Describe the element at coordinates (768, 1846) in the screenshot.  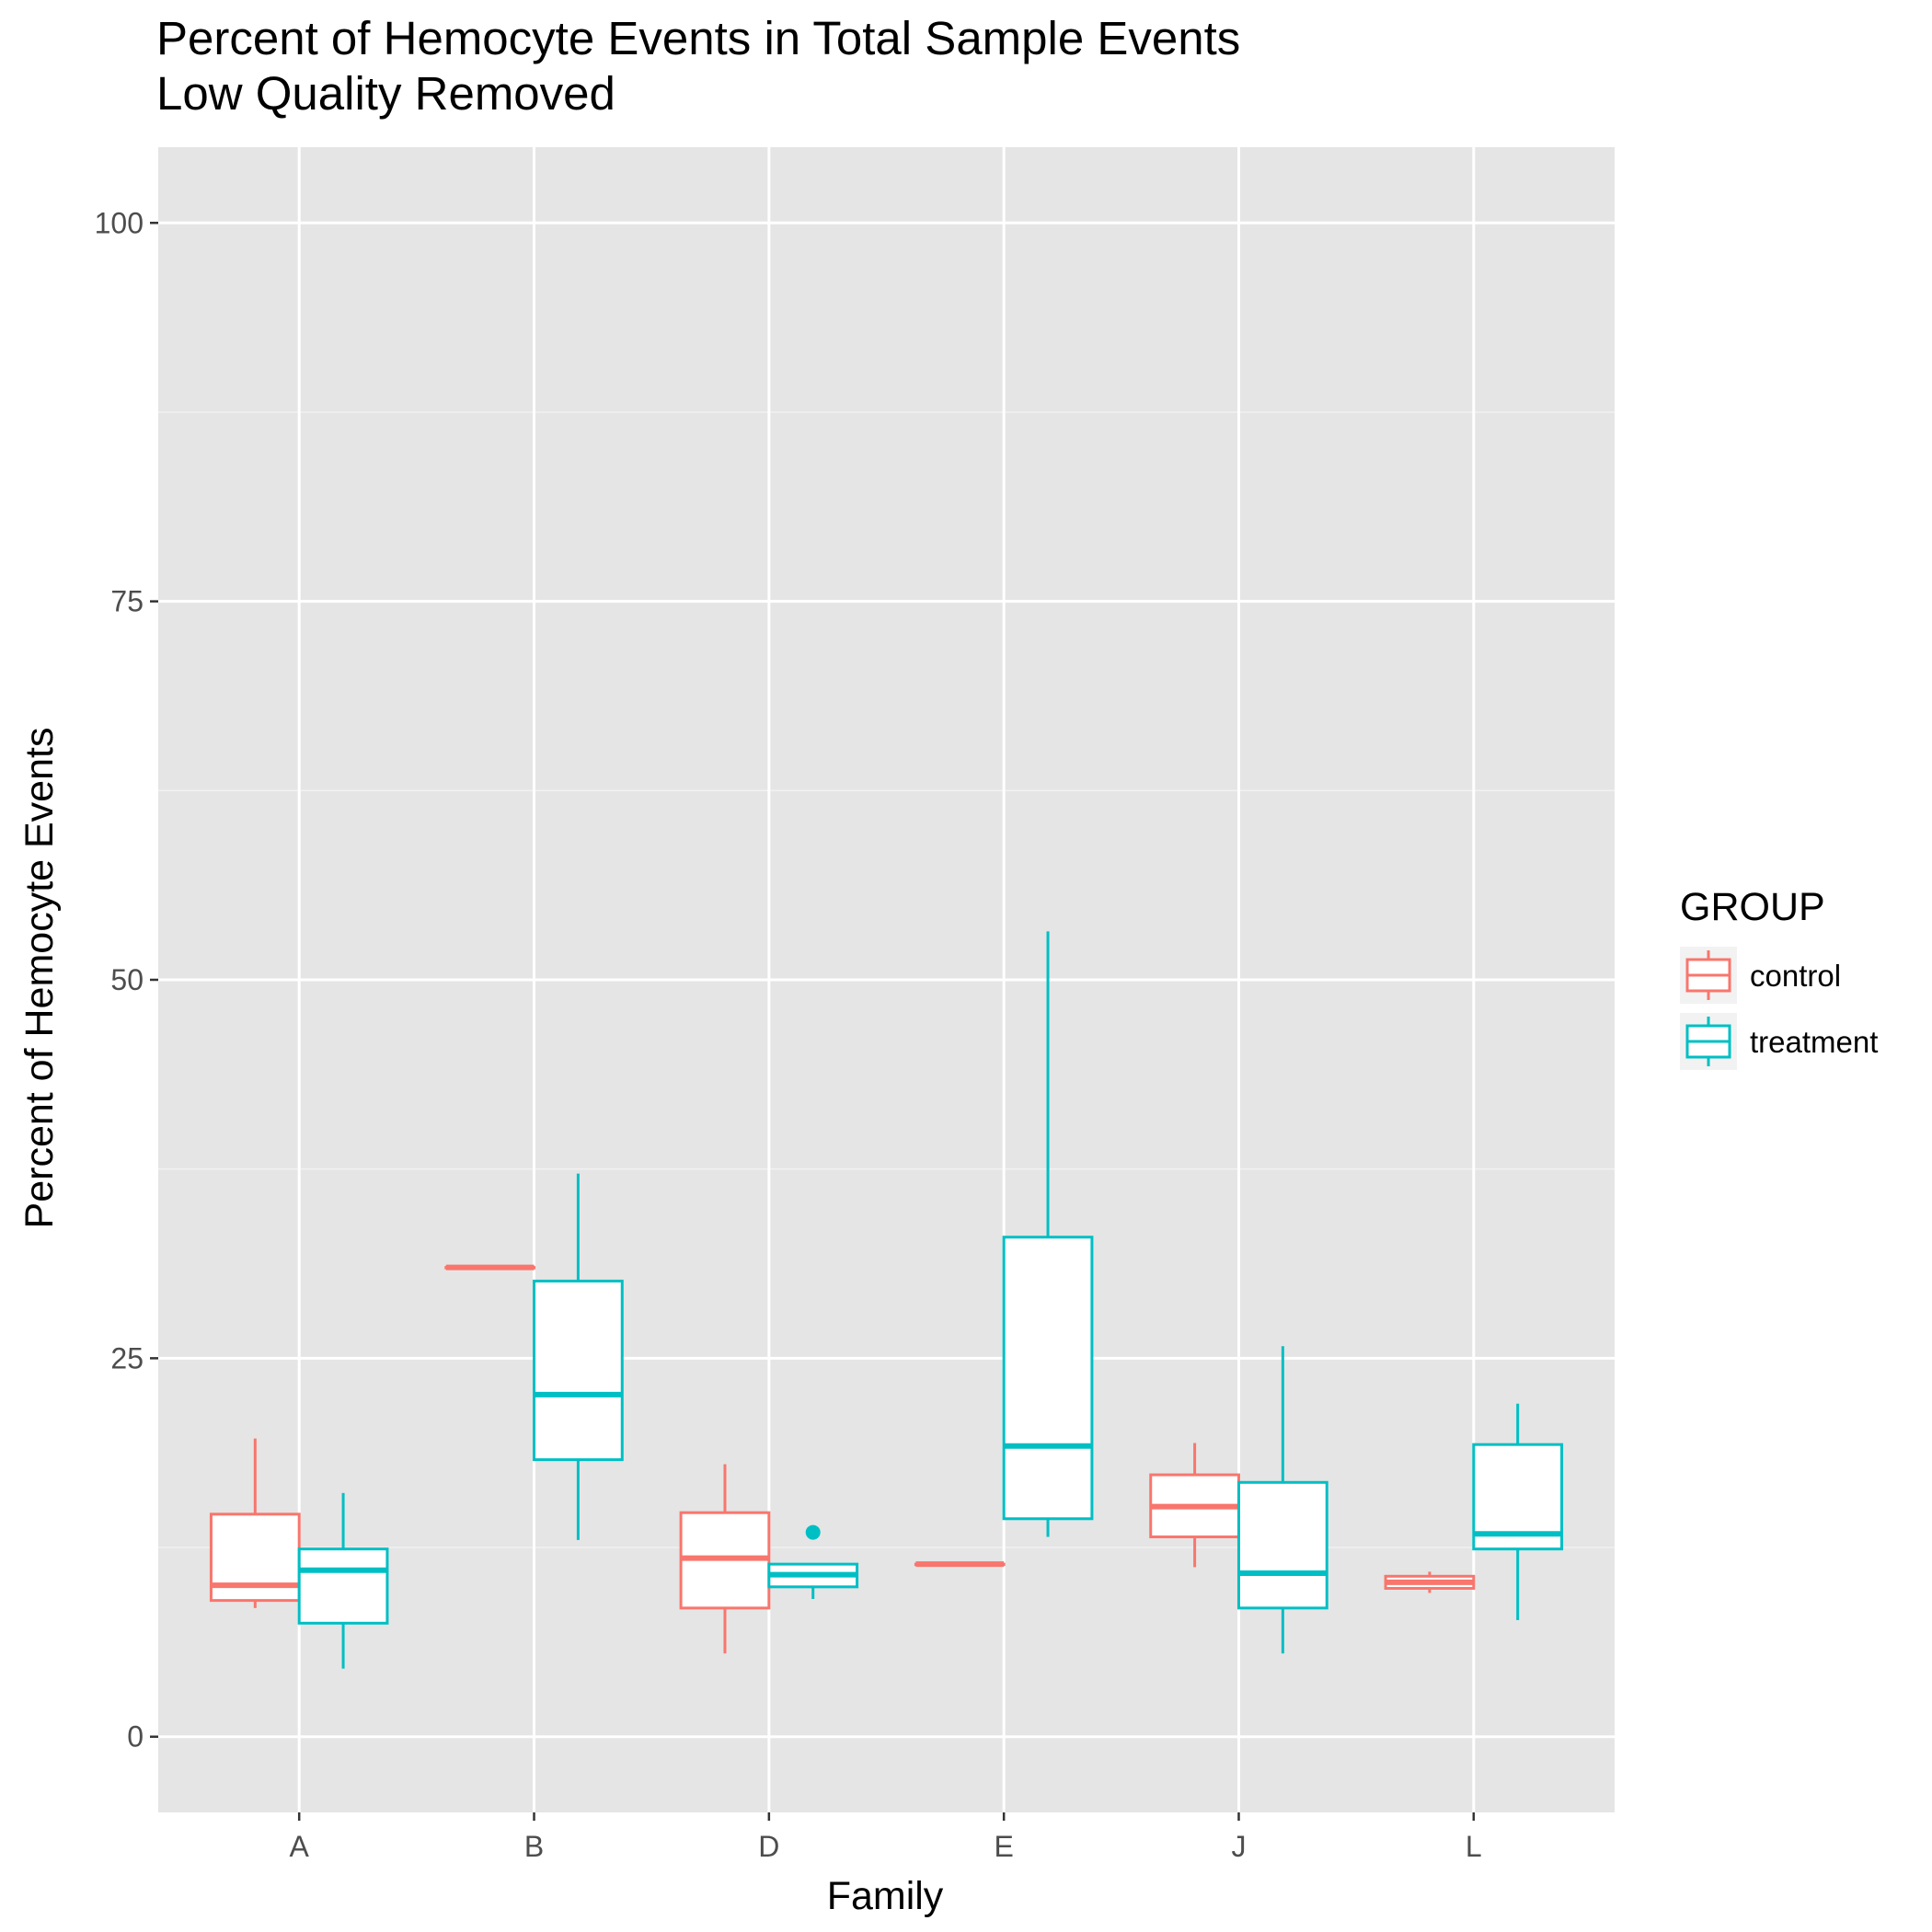
I see `x-tick-label: D` at that location.